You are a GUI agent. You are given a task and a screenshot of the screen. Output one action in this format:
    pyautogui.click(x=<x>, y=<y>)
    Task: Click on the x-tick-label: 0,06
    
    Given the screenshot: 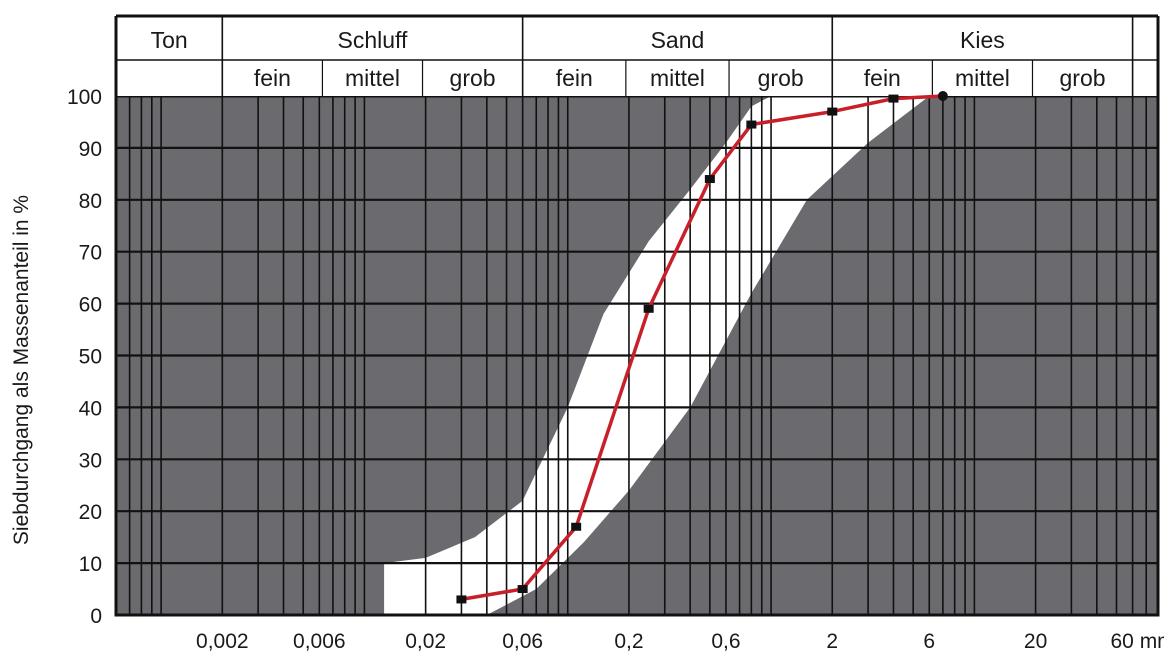 What is the action you would take?
    pyautogui.click(x=522, y=641)
    